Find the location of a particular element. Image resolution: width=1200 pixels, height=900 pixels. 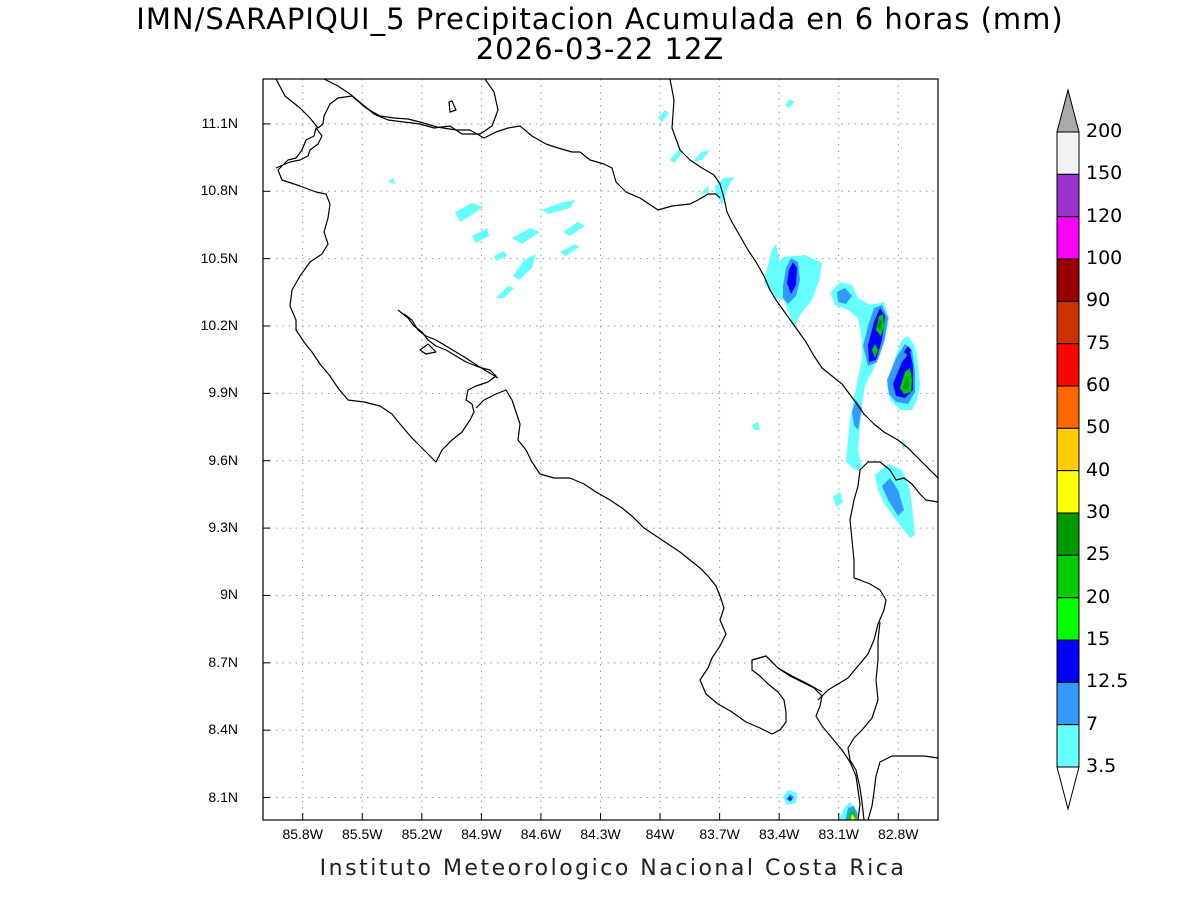

map-datetime: 2026-03-22 12Z is located at coordinates (600, 49).